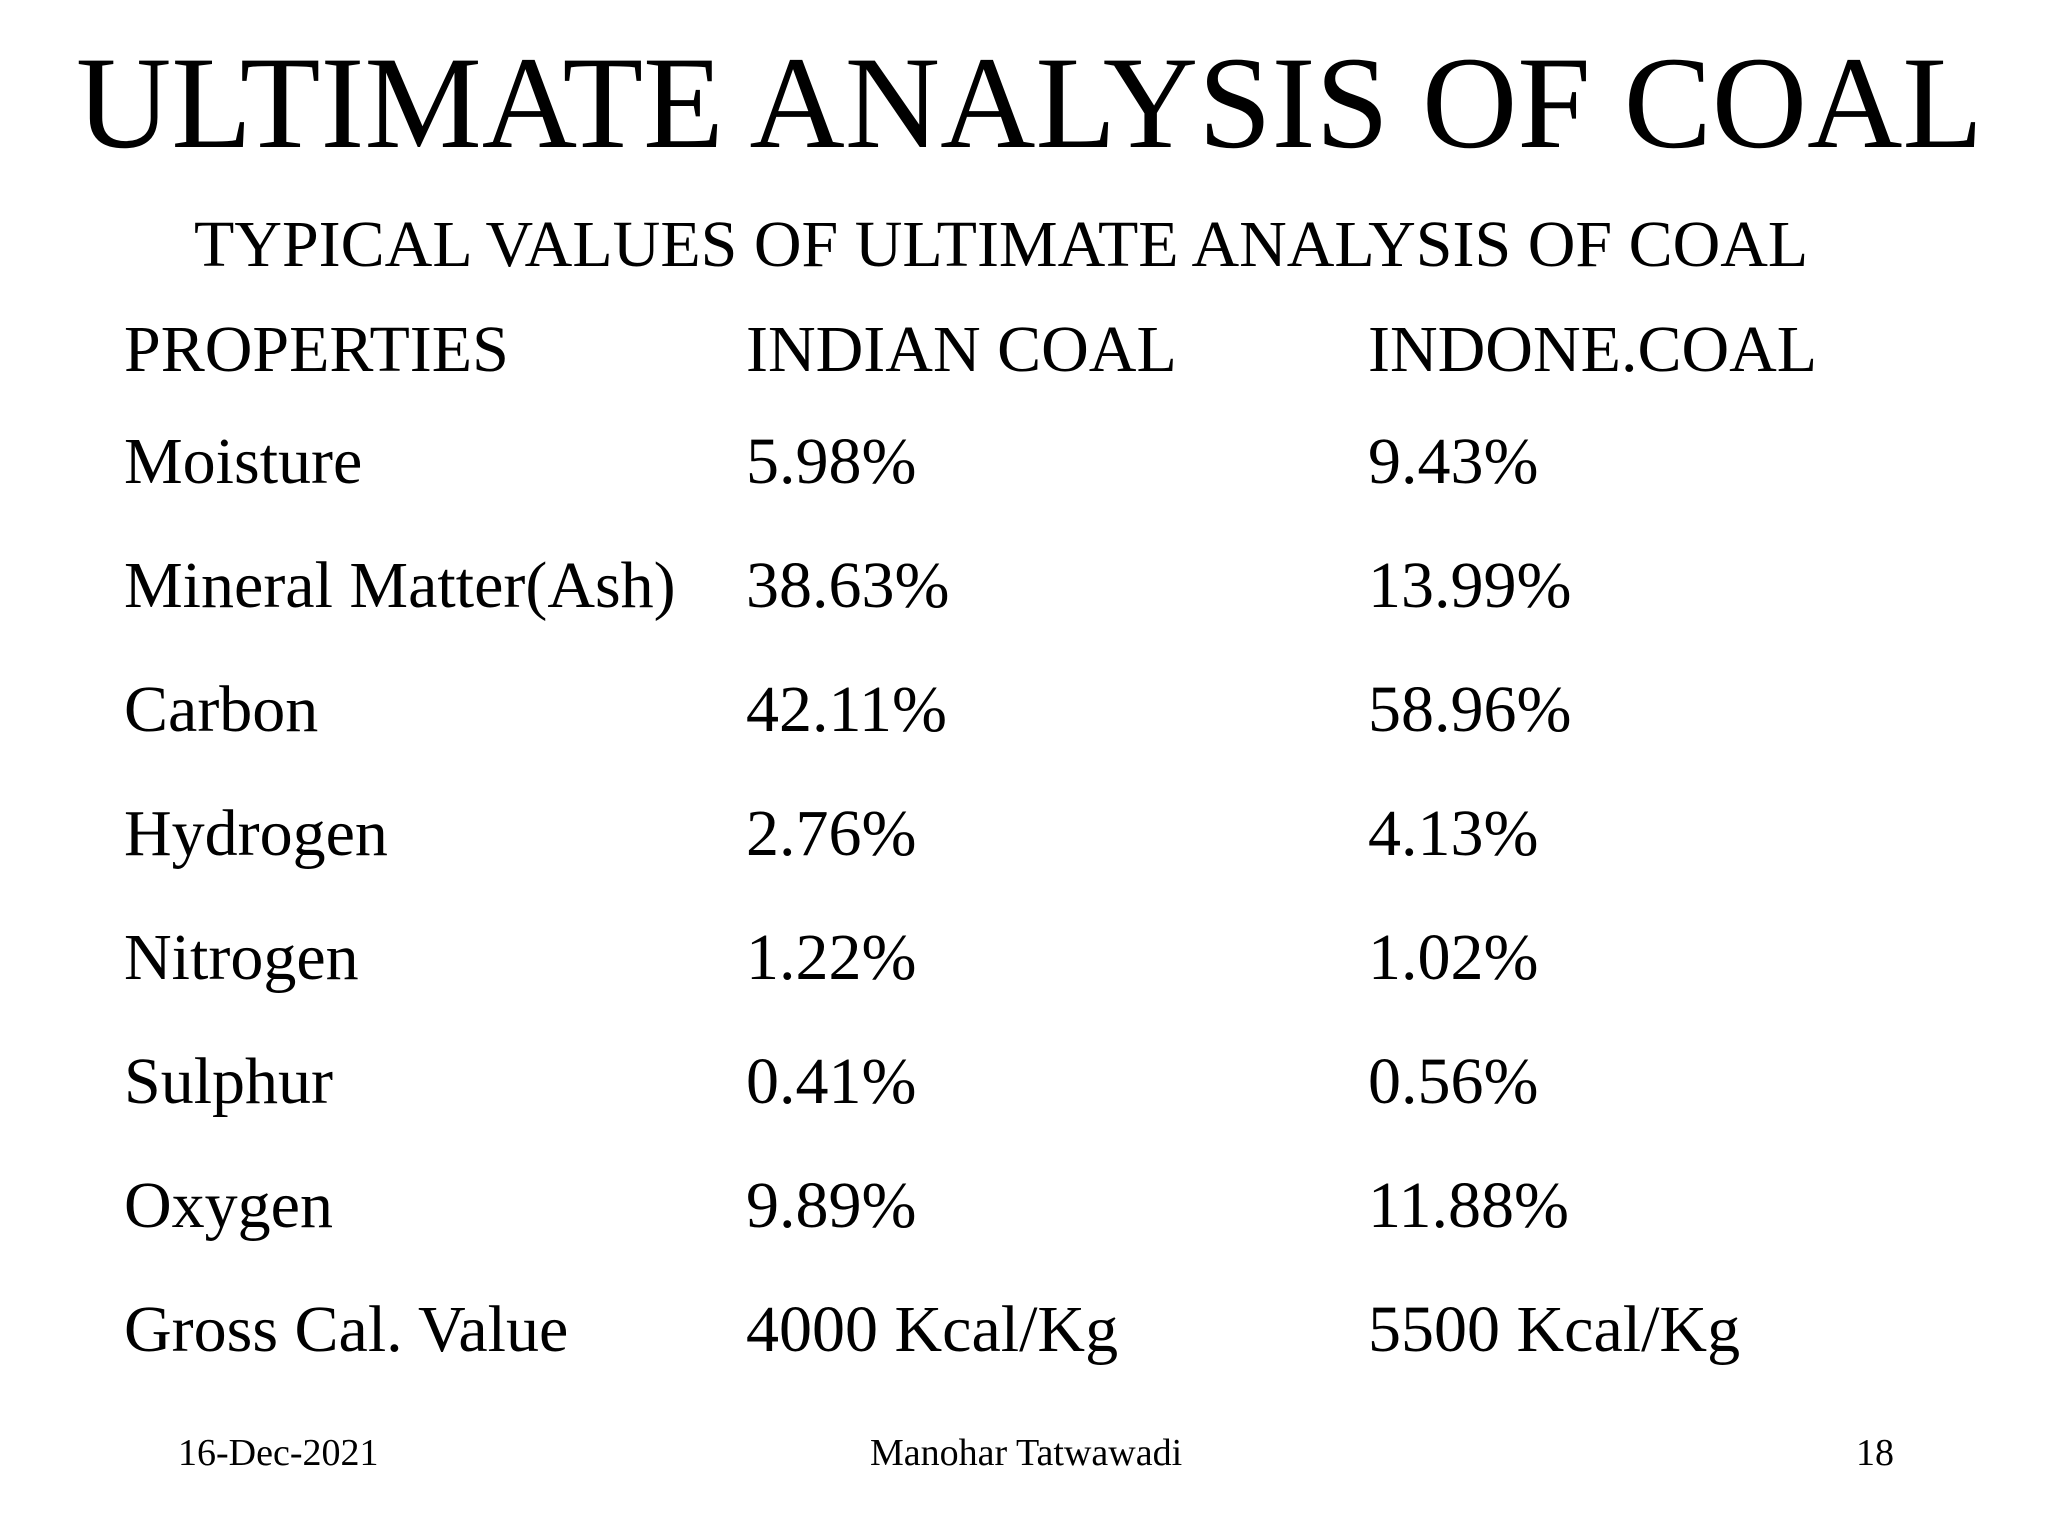  I want to click on indonesian-value-cell: 4.13%, so click(1453, 833).